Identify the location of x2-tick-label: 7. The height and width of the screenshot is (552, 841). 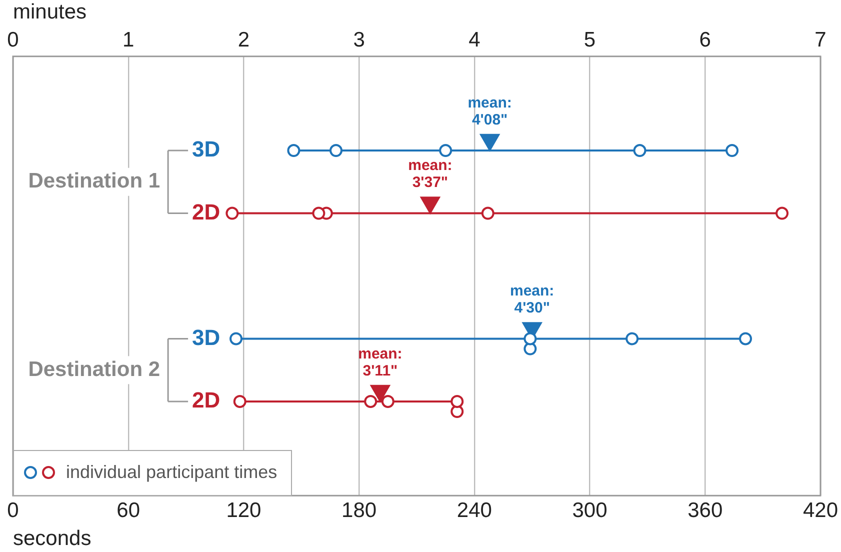
(820, 40).